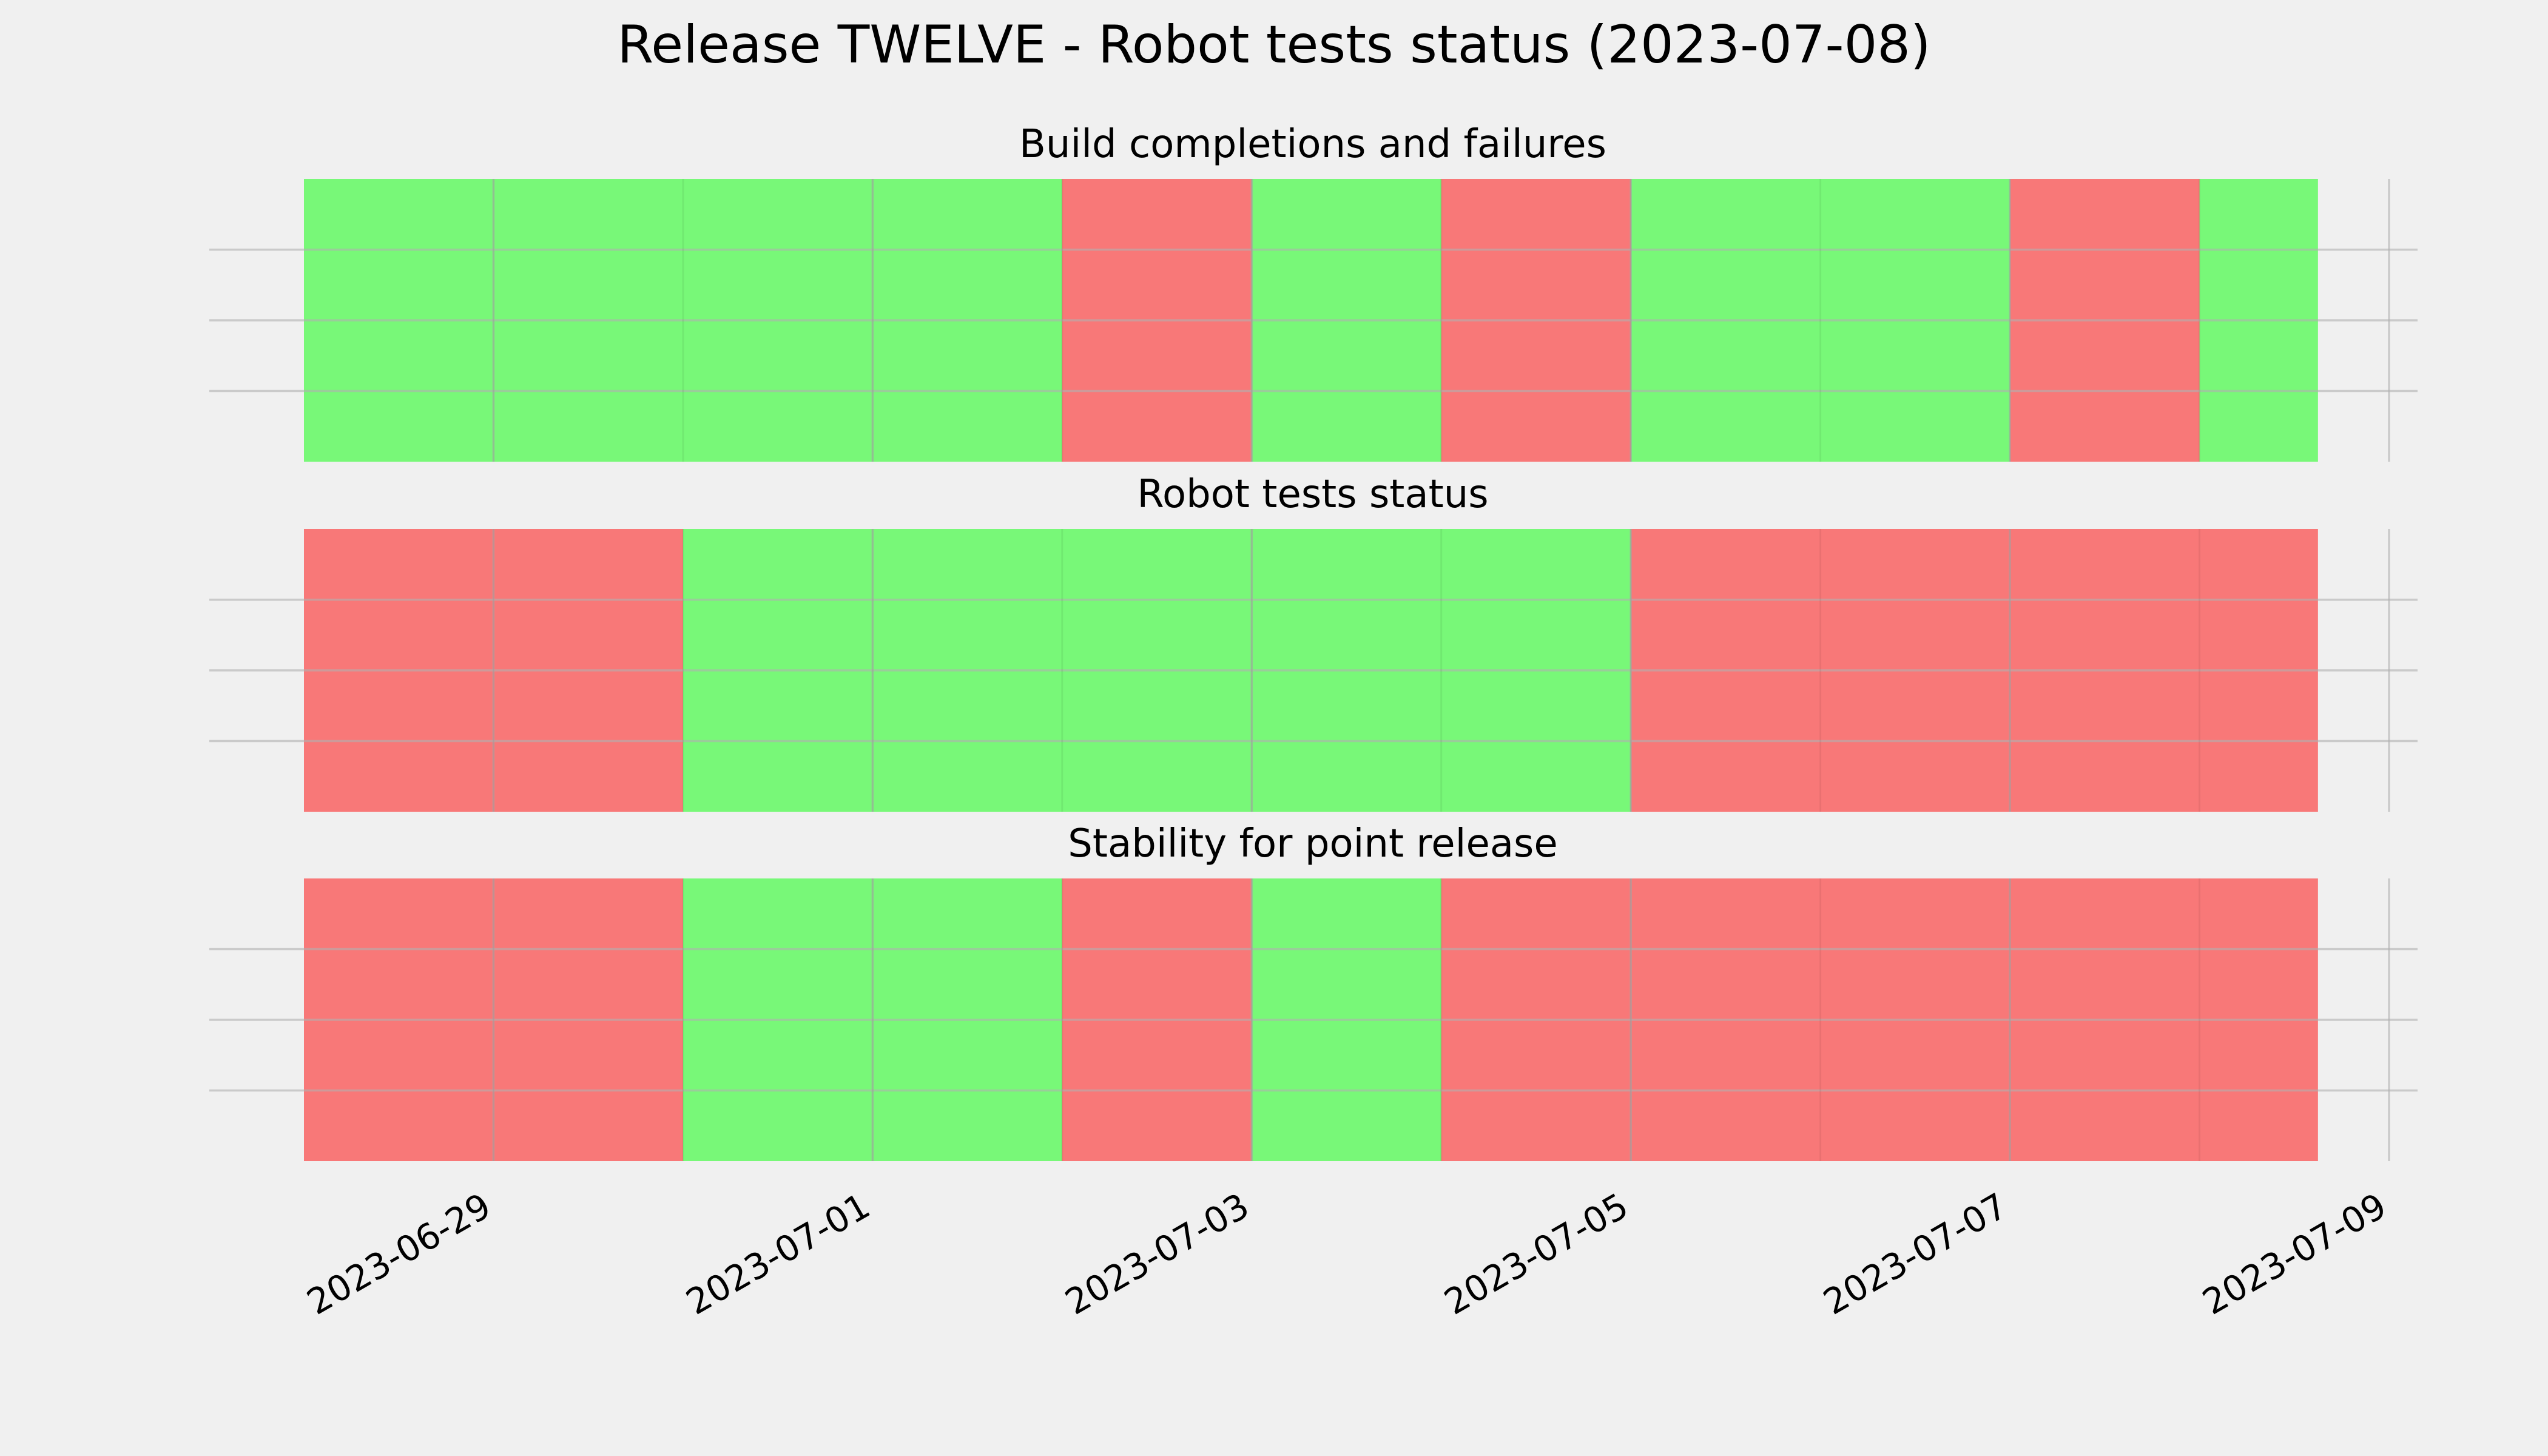 The height and width of the screenshot is (1456, 2548). I want to click on panel-title: Build completions and failures, so click(1312, 144).